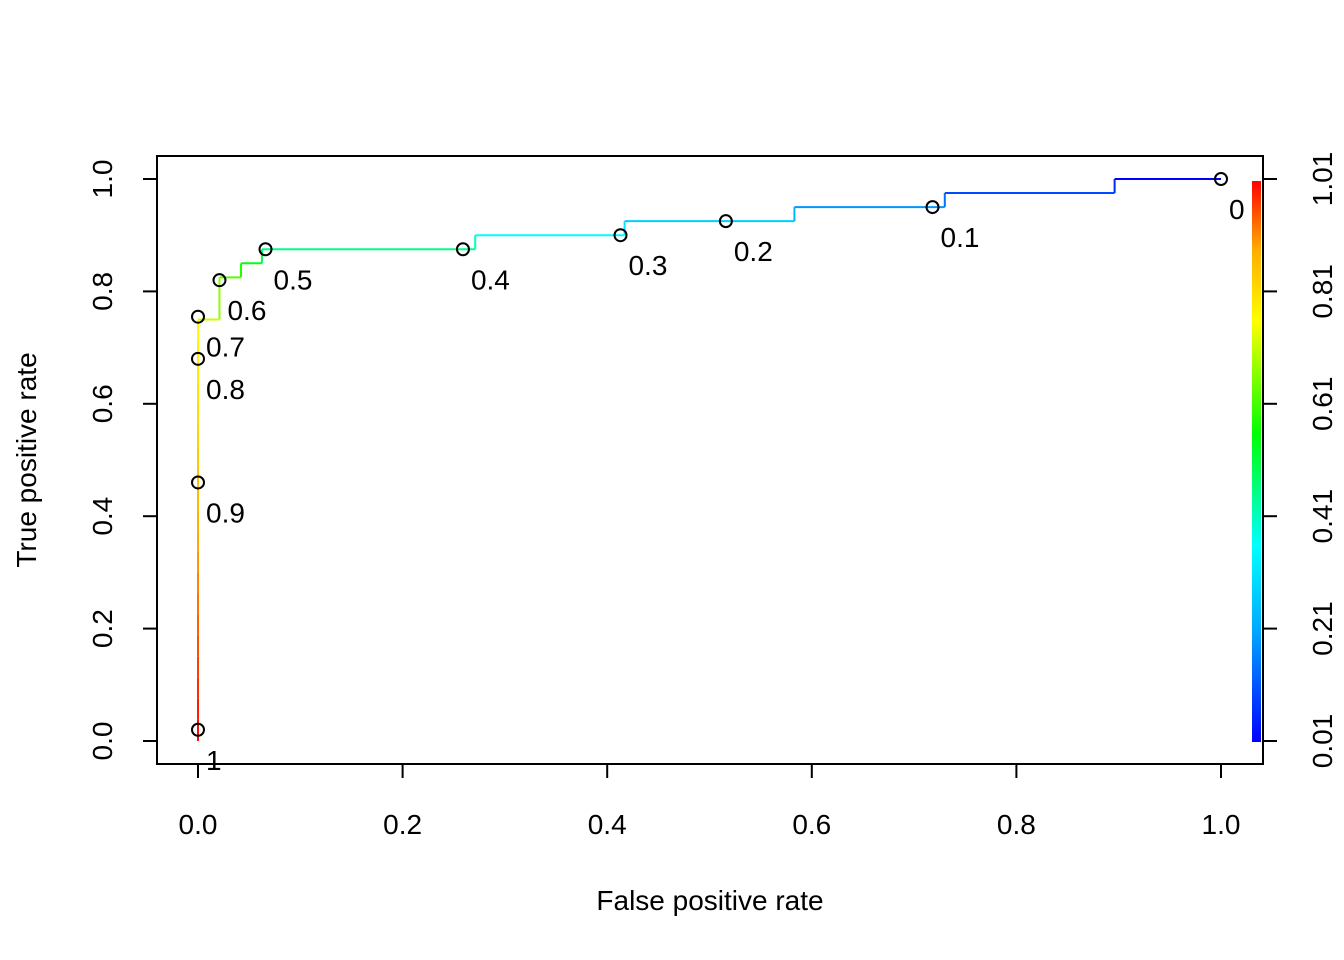 This screenshot has height=960, width=1344. What do you see at coordinates (1237, 209) in the screenshot?
I see `cutoff-label: 0` at bounding box center [1237, 209].